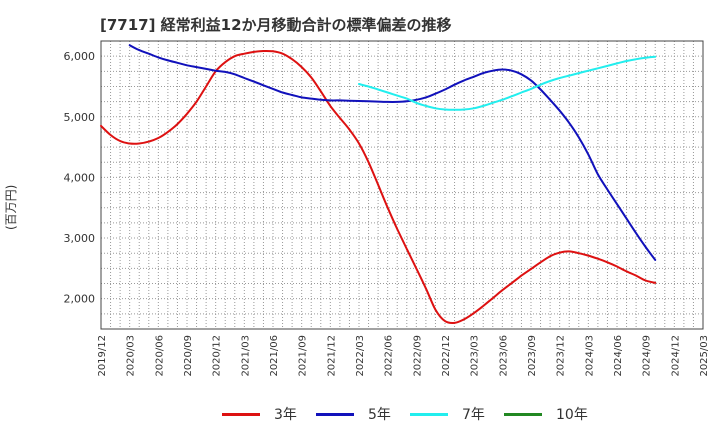  What do you see at coordinates (80, 56) in the screenshot?
I see `y-tick-label: 6,000` at bounding box center [80, 56].